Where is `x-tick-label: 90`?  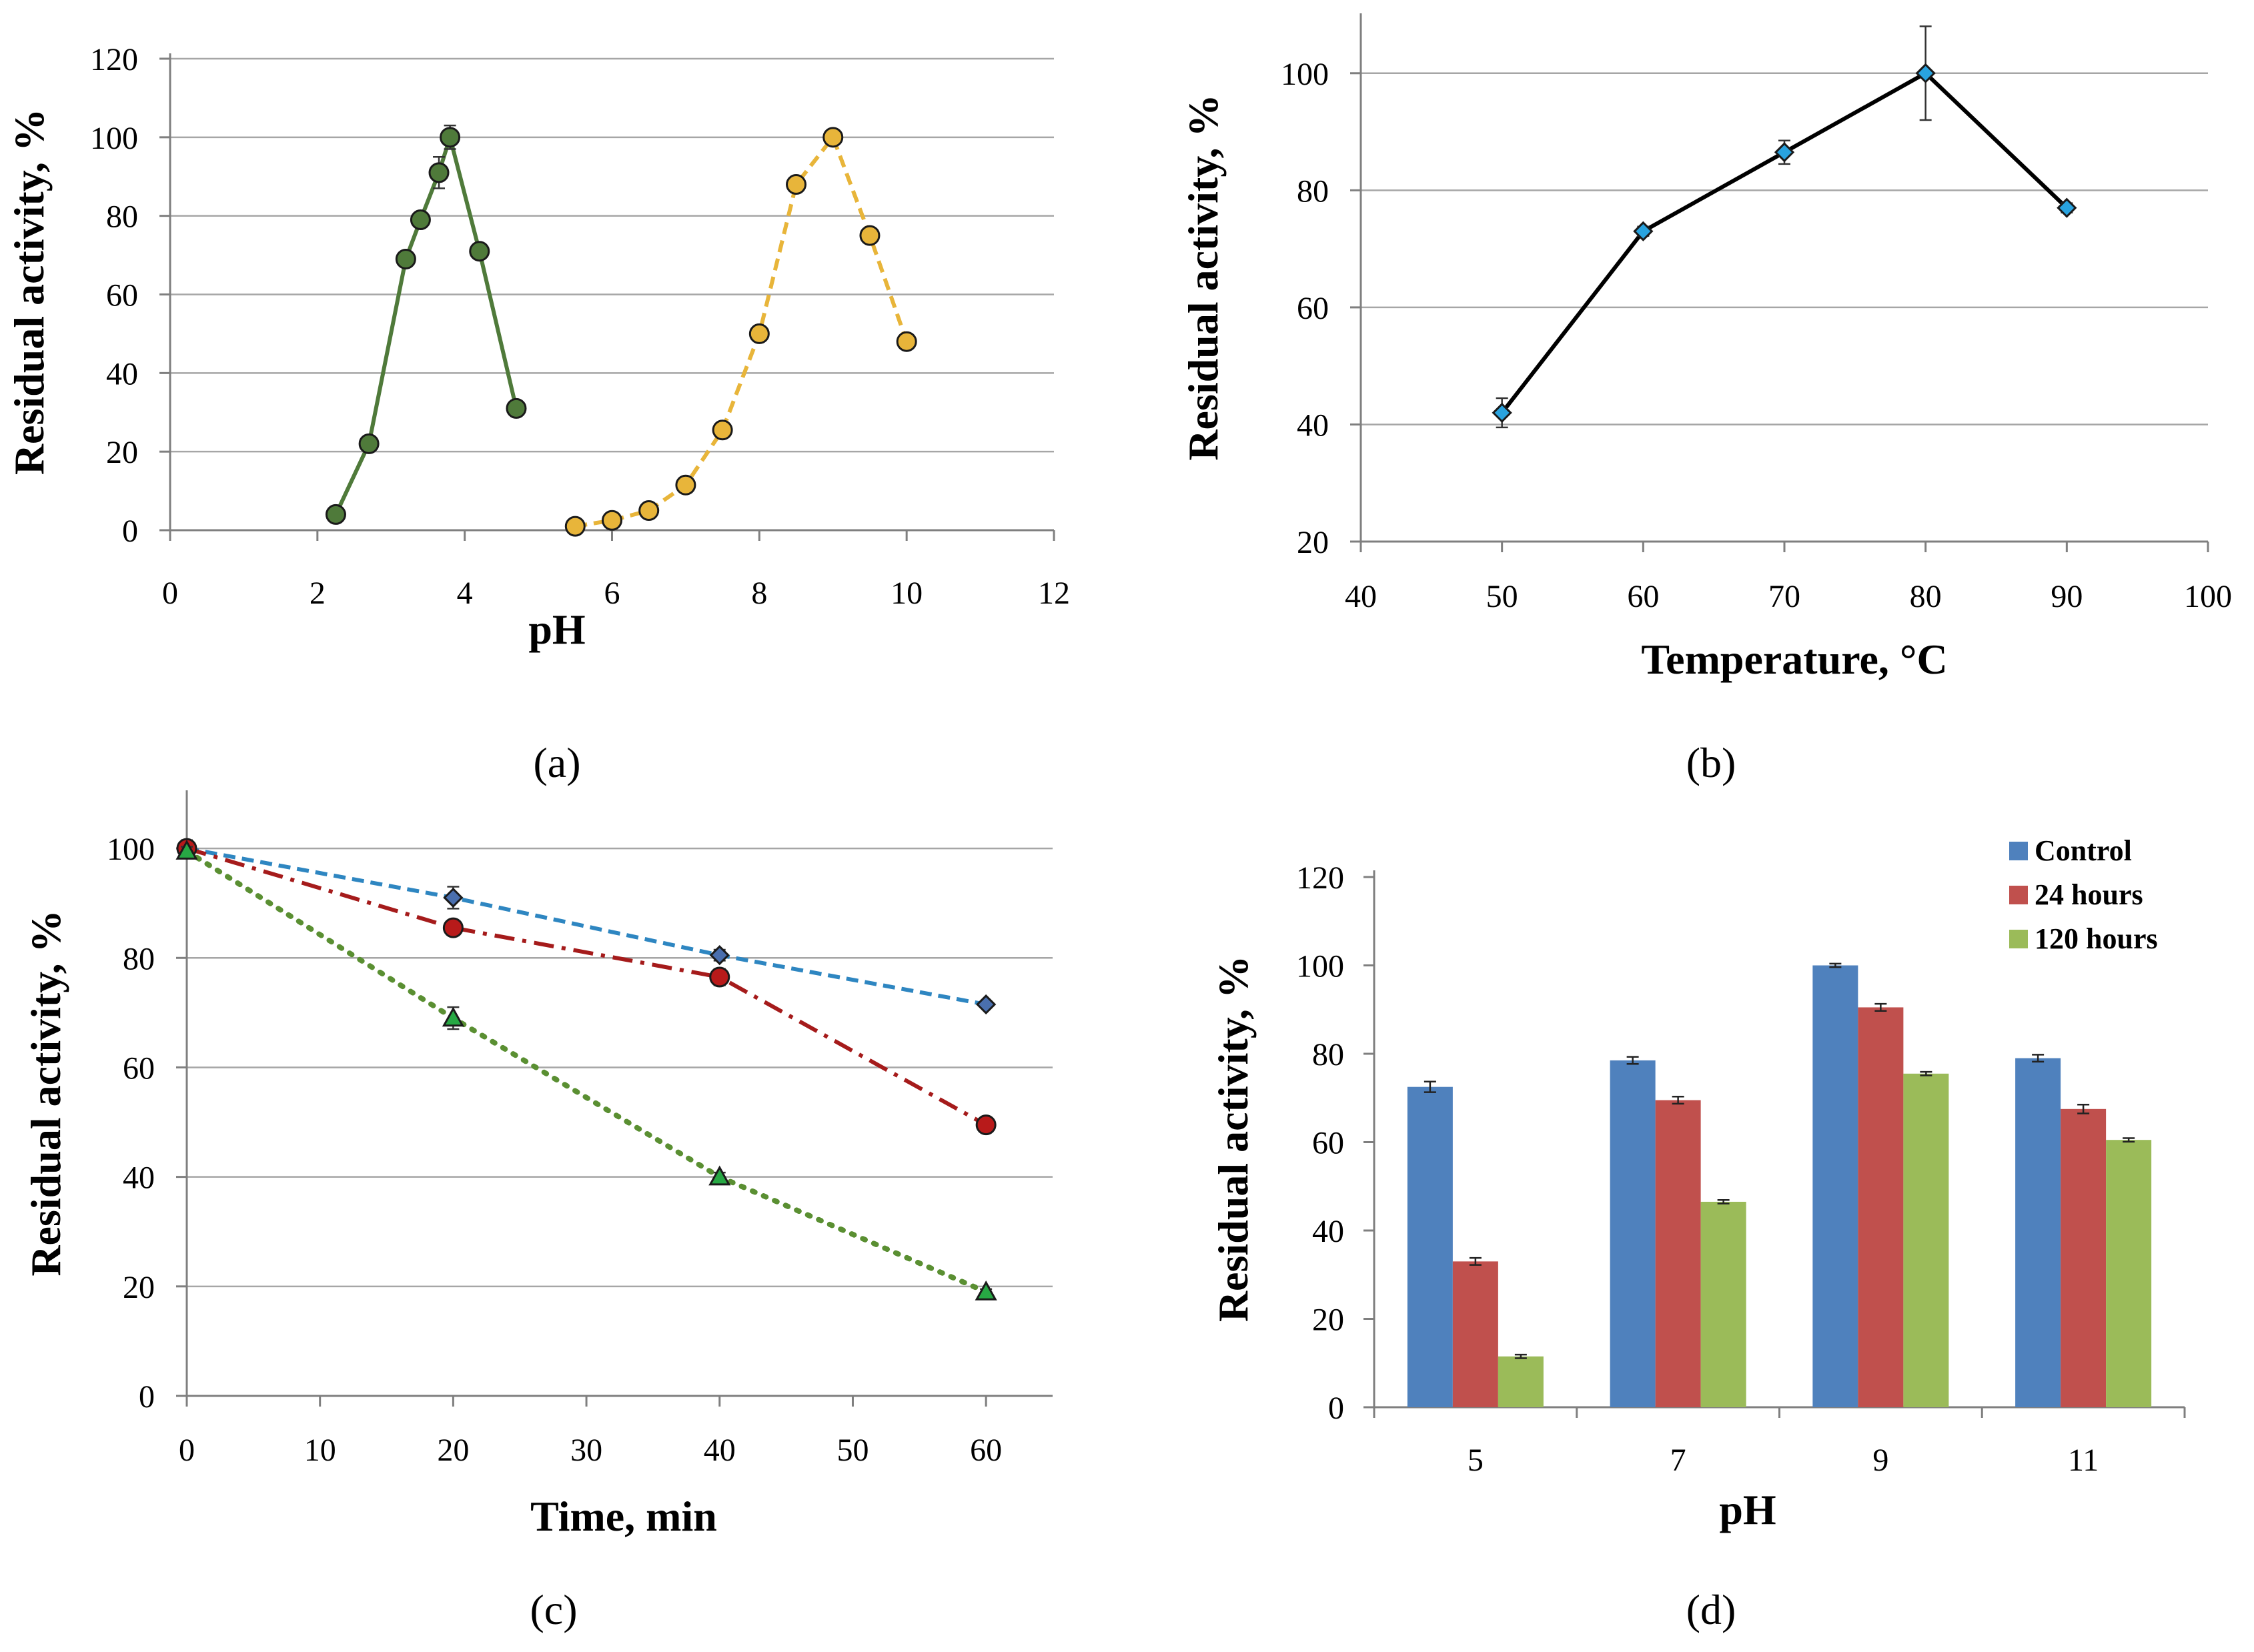 x-tick-label: 90 is located at coordinates (2067, 596).